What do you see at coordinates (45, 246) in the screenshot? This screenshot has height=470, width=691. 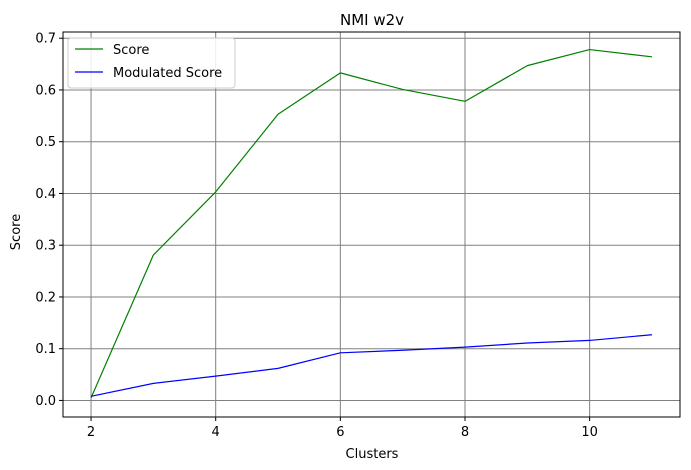 I see `y-tick-label: 0.3` at bounding box center [45, 246].